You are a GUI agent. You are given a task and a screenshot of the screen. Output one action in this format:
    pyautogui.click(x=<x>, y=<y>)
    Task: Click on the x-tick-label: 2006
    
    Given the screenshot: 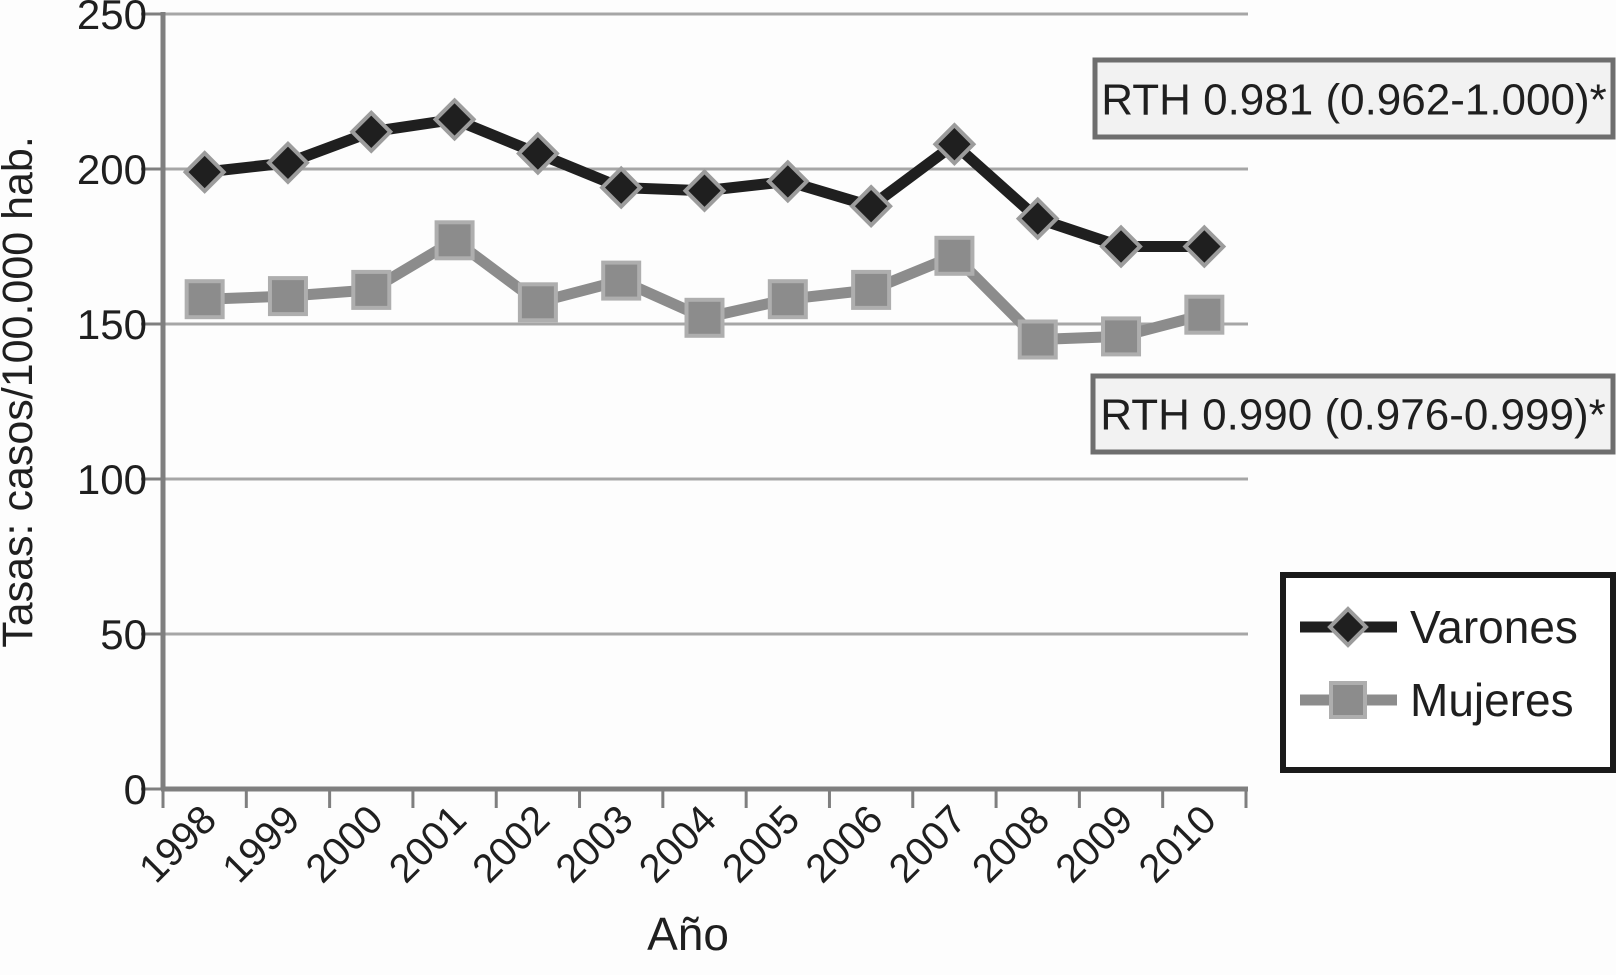 What is the action you would take?
    pyautogui.click(x=844, y=844)
    